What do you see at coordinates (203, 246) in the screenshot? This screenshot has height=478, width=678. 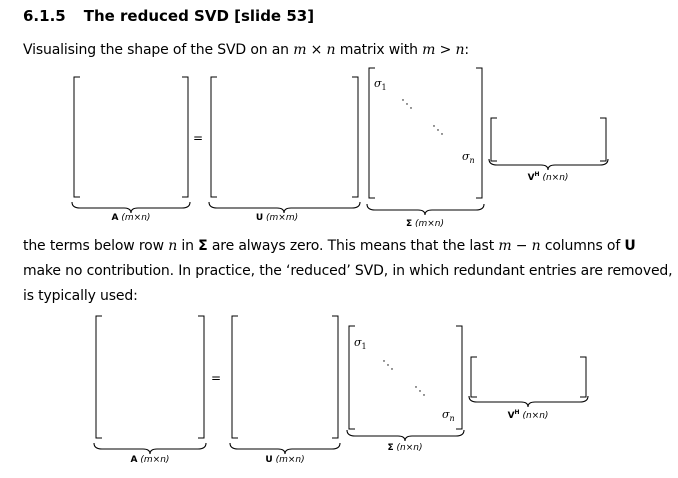 I see `math-sigma: Σ` at bounding box center [203, 246].